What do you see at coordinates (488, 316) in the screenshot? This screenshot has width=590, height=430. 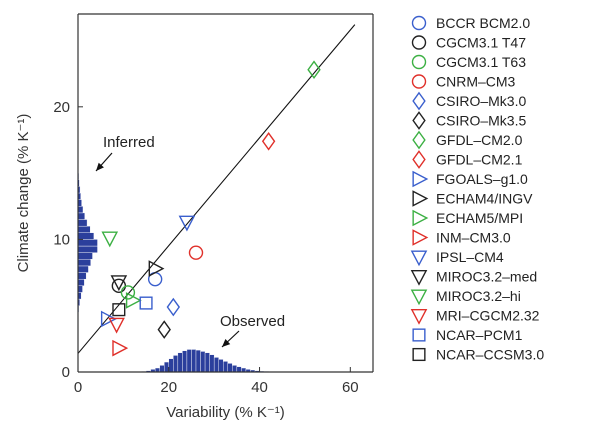 I see `legend-label: MRI–CGCM2.32` at bounding box center [488, 316].